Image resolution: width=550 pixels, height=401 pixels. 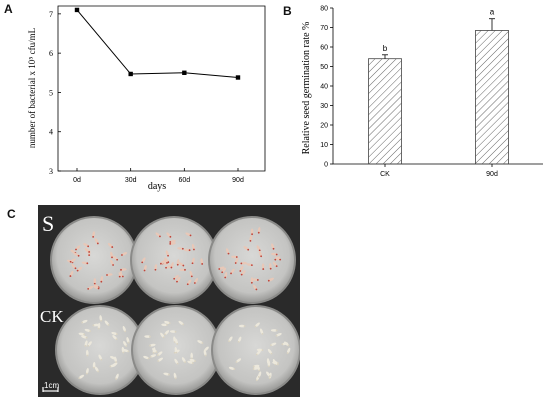 I want to click on panel-a-x-ticks: 0d 30d 60d 90d, so click(x=158, y=176).